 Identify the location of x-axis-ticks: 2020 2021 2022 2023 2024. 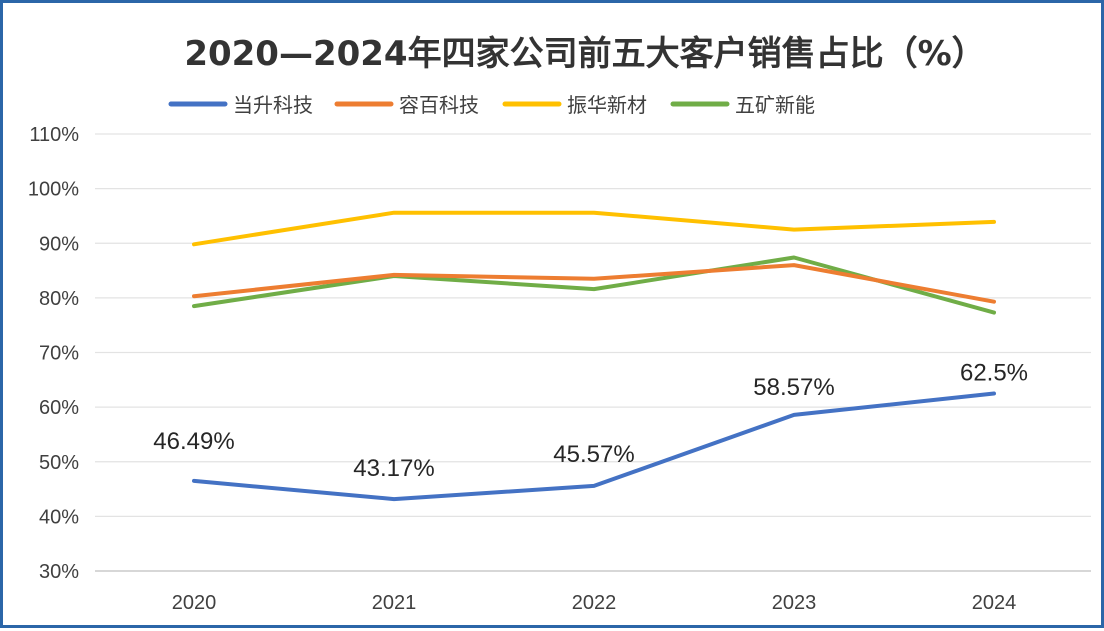
(594, 603).